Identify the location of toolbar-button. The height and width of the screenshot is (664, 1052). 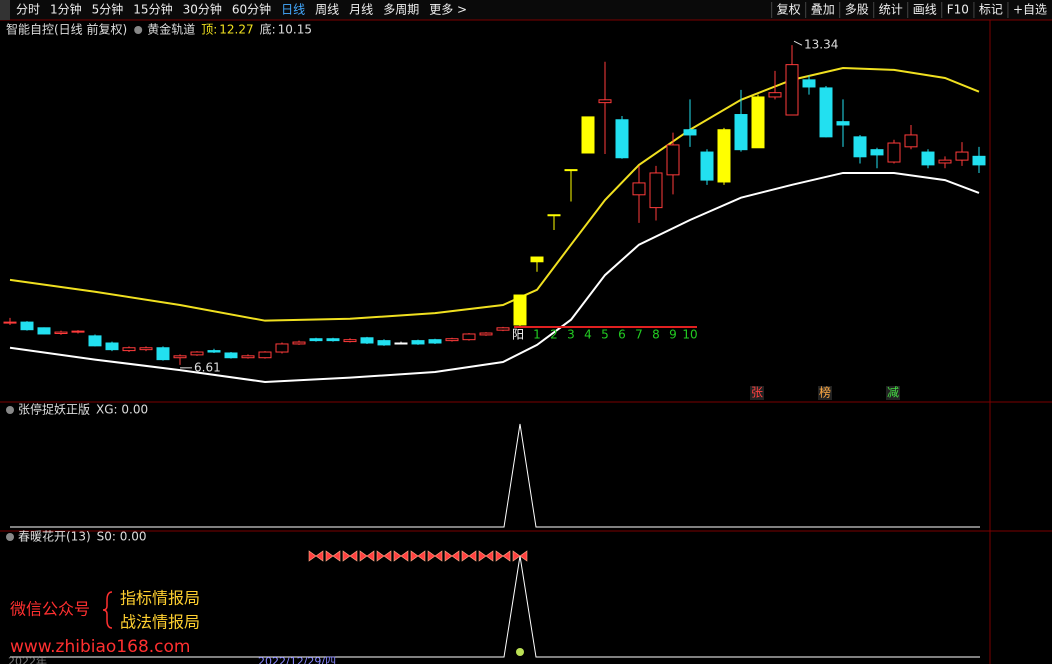
(5, 10).